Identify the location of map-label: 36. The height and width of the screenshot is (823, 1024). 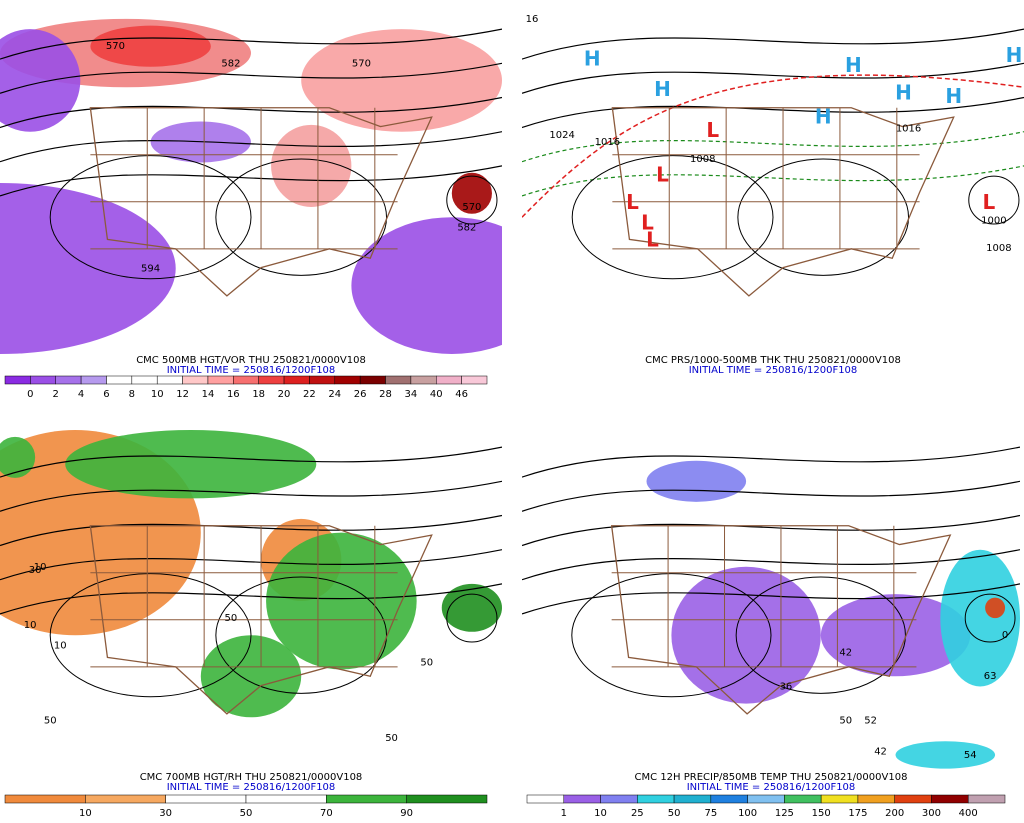
(786, 687).